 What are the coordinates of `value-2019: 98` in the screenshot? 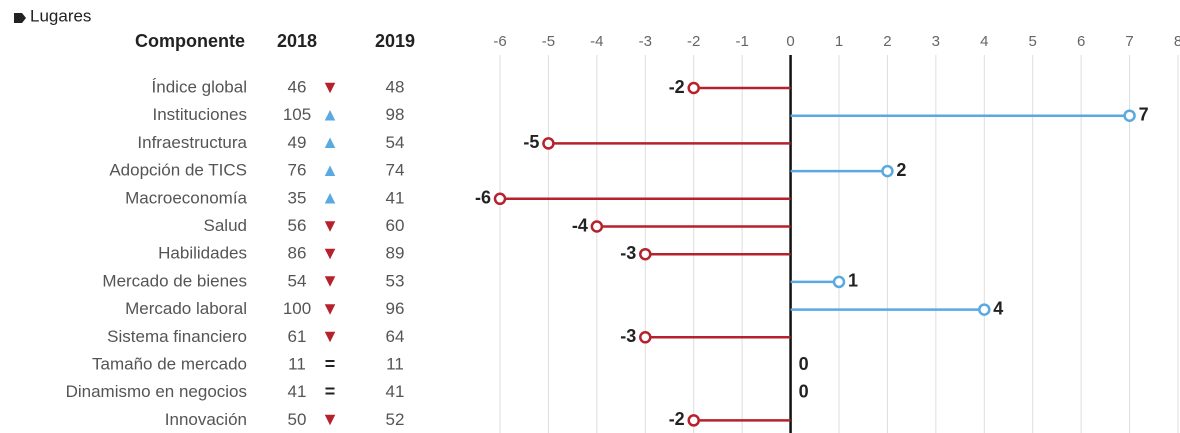 It's located at (395, 114).